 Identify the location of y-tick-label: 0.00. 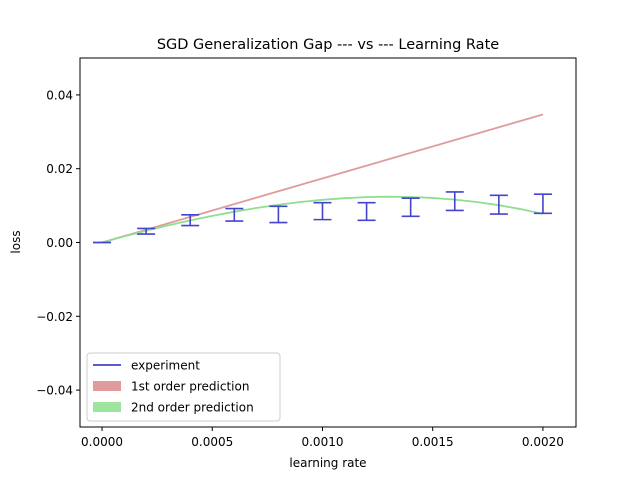
(59, 243).